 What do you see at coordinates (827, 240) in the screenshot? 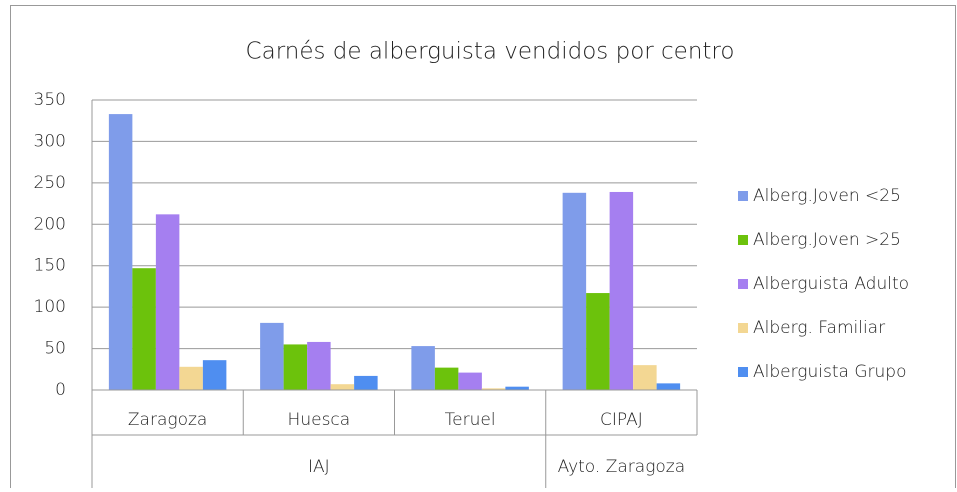
I see `legend-label: Alberg.Joven >25` at bounding box center [827, 240].